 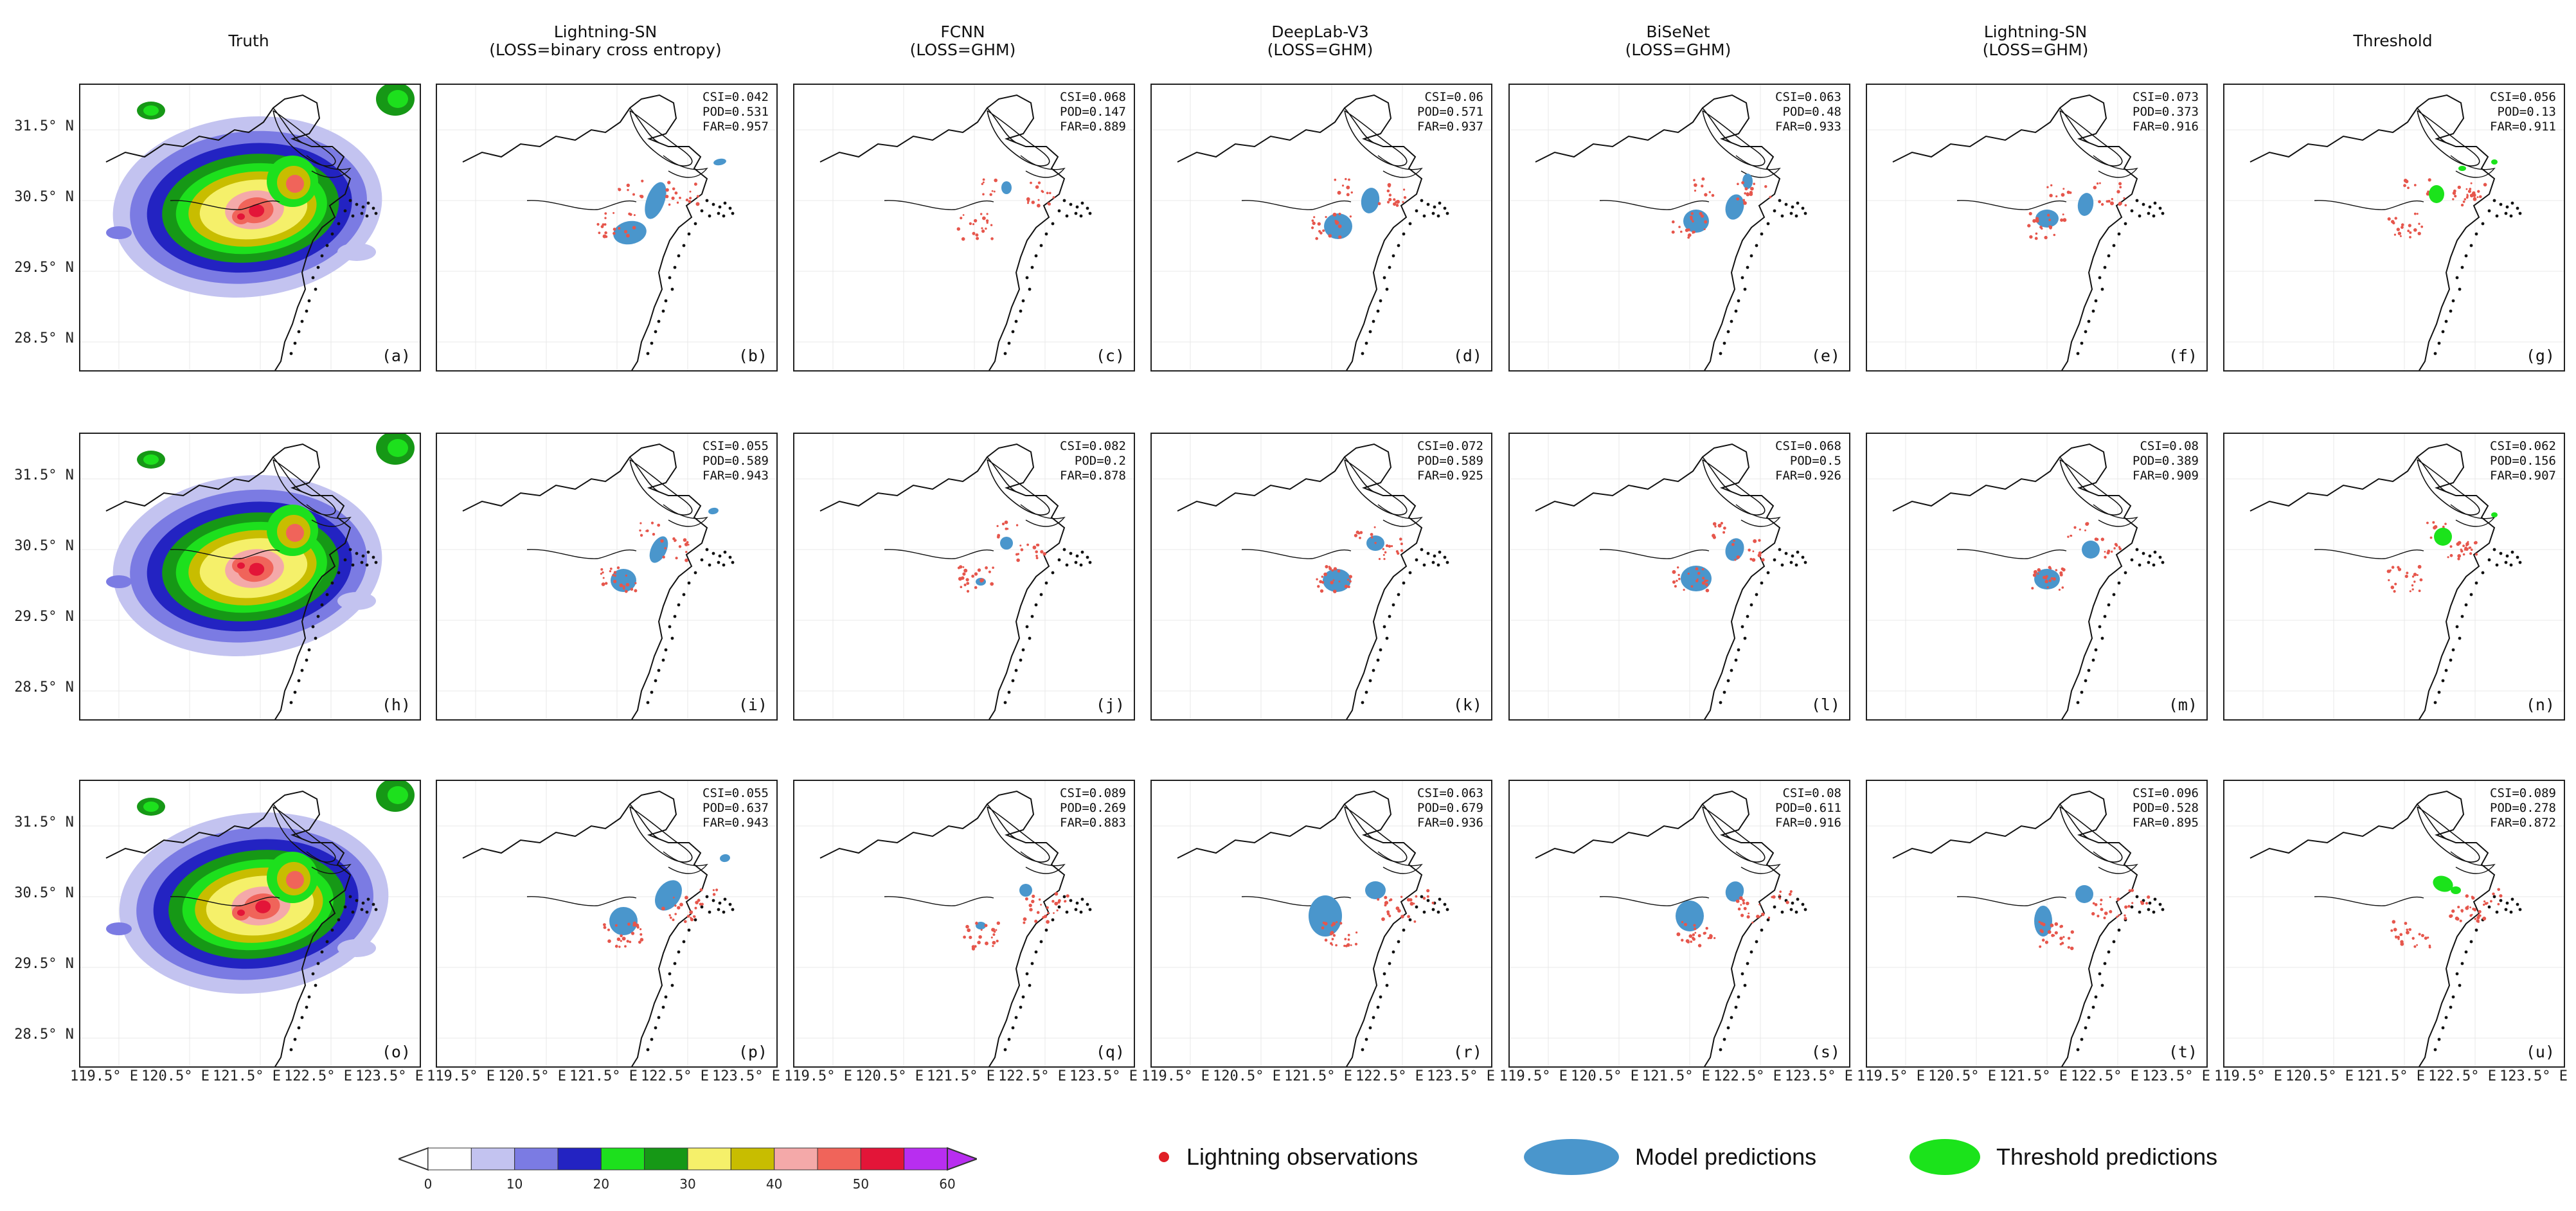 I want to click on panel-label: (m), so click(x=2182, y=704).